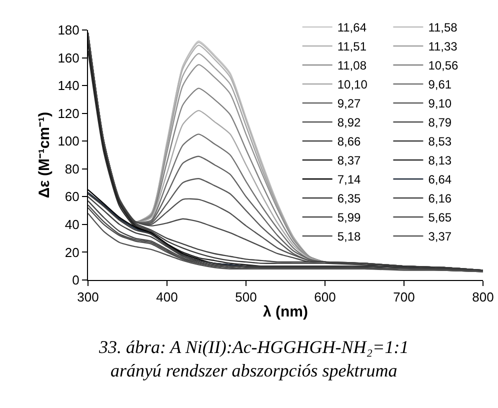 The height and width of the screenshot is (408, 498). I want to click on legend-label: 11,33, so click(443, 47).